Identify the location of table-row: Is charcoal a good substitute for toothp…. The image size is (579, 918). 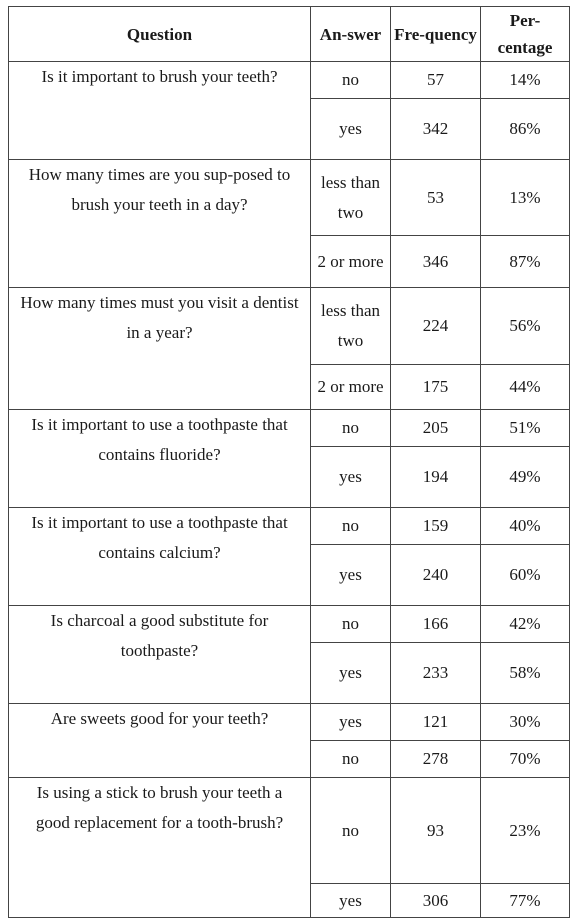
(289, 654).